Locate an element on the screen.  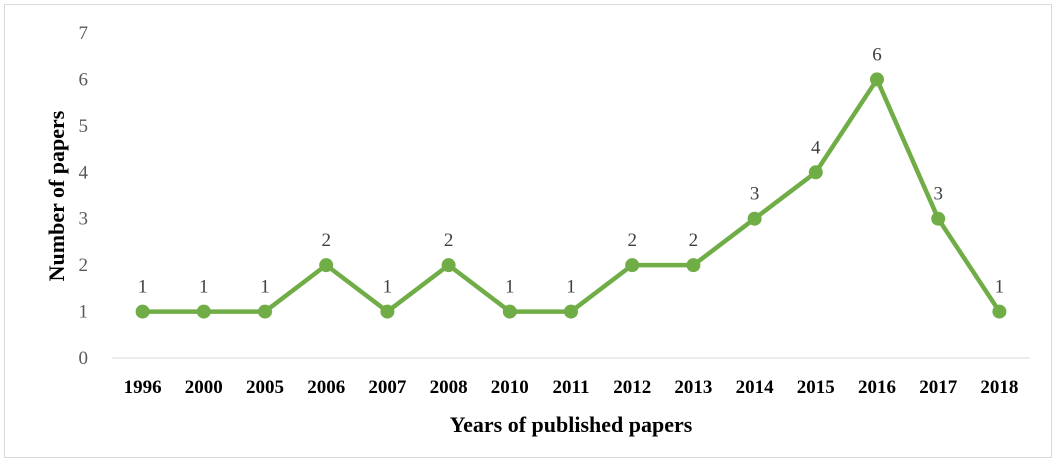
x-axis-title: Years of published papers is located at coordinates (571, 424).